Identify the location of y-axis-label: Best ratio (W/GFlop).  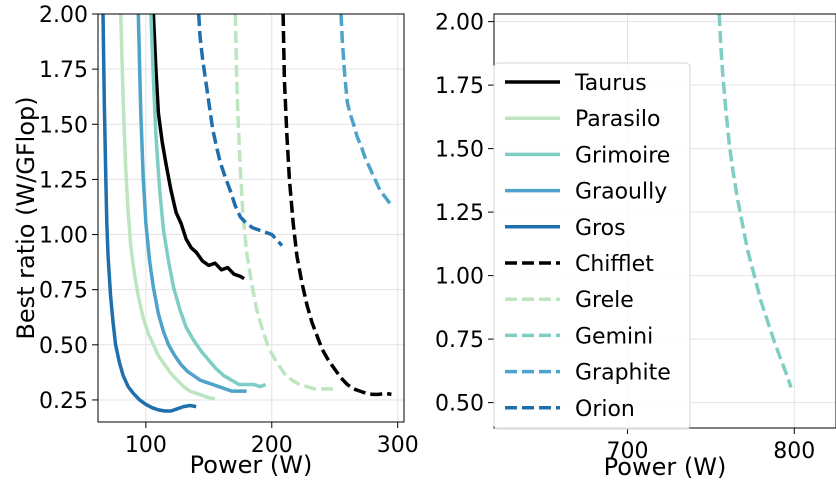
(26, 217).